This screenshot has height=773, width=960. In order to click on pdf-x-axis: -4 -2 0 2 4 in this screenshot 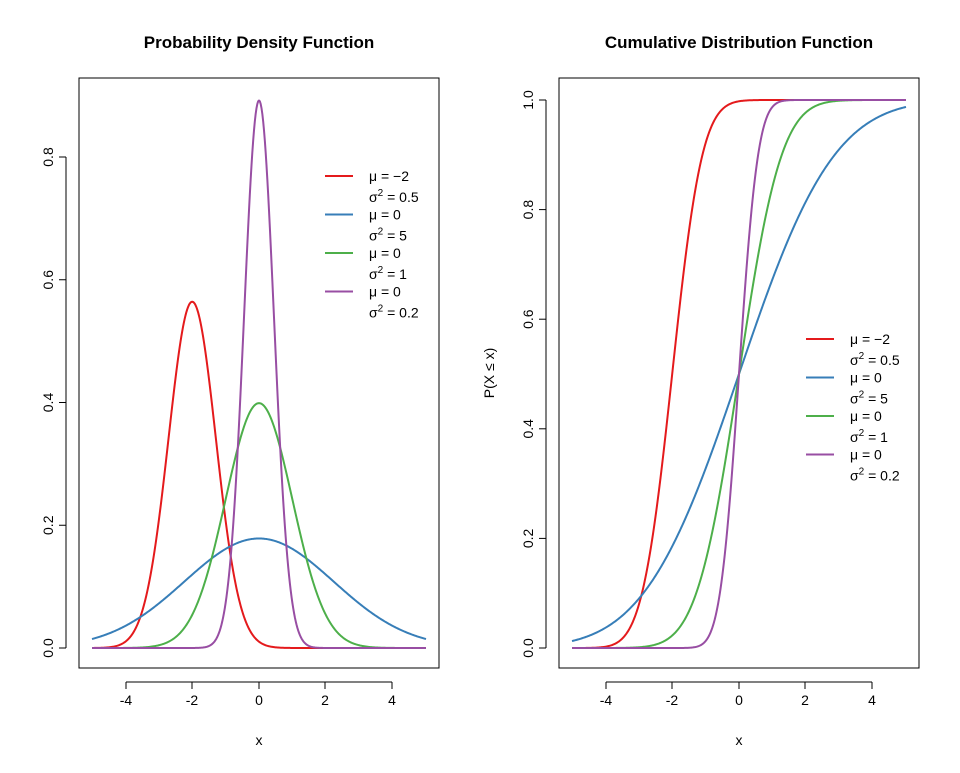, I will do `click(258, 694)`.